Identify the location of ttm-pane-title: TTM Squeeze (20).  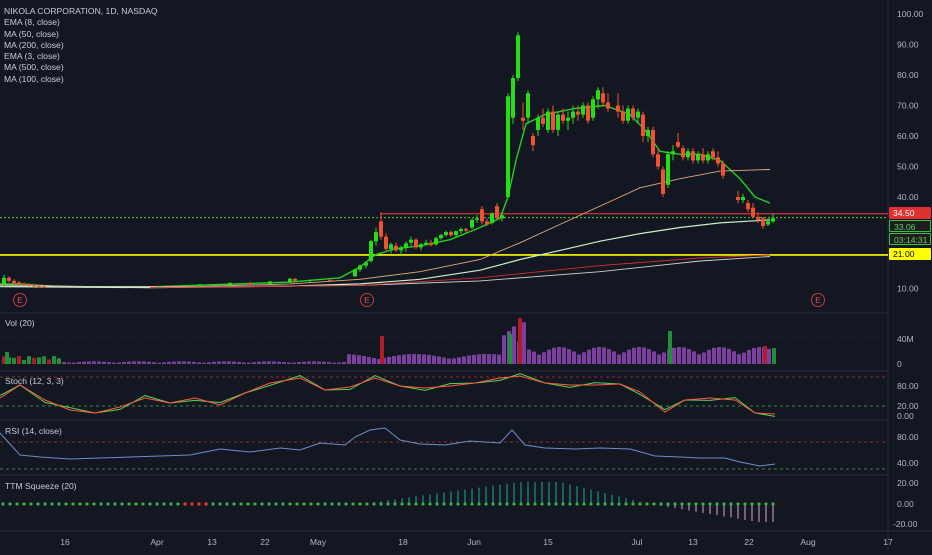
(41, 486).